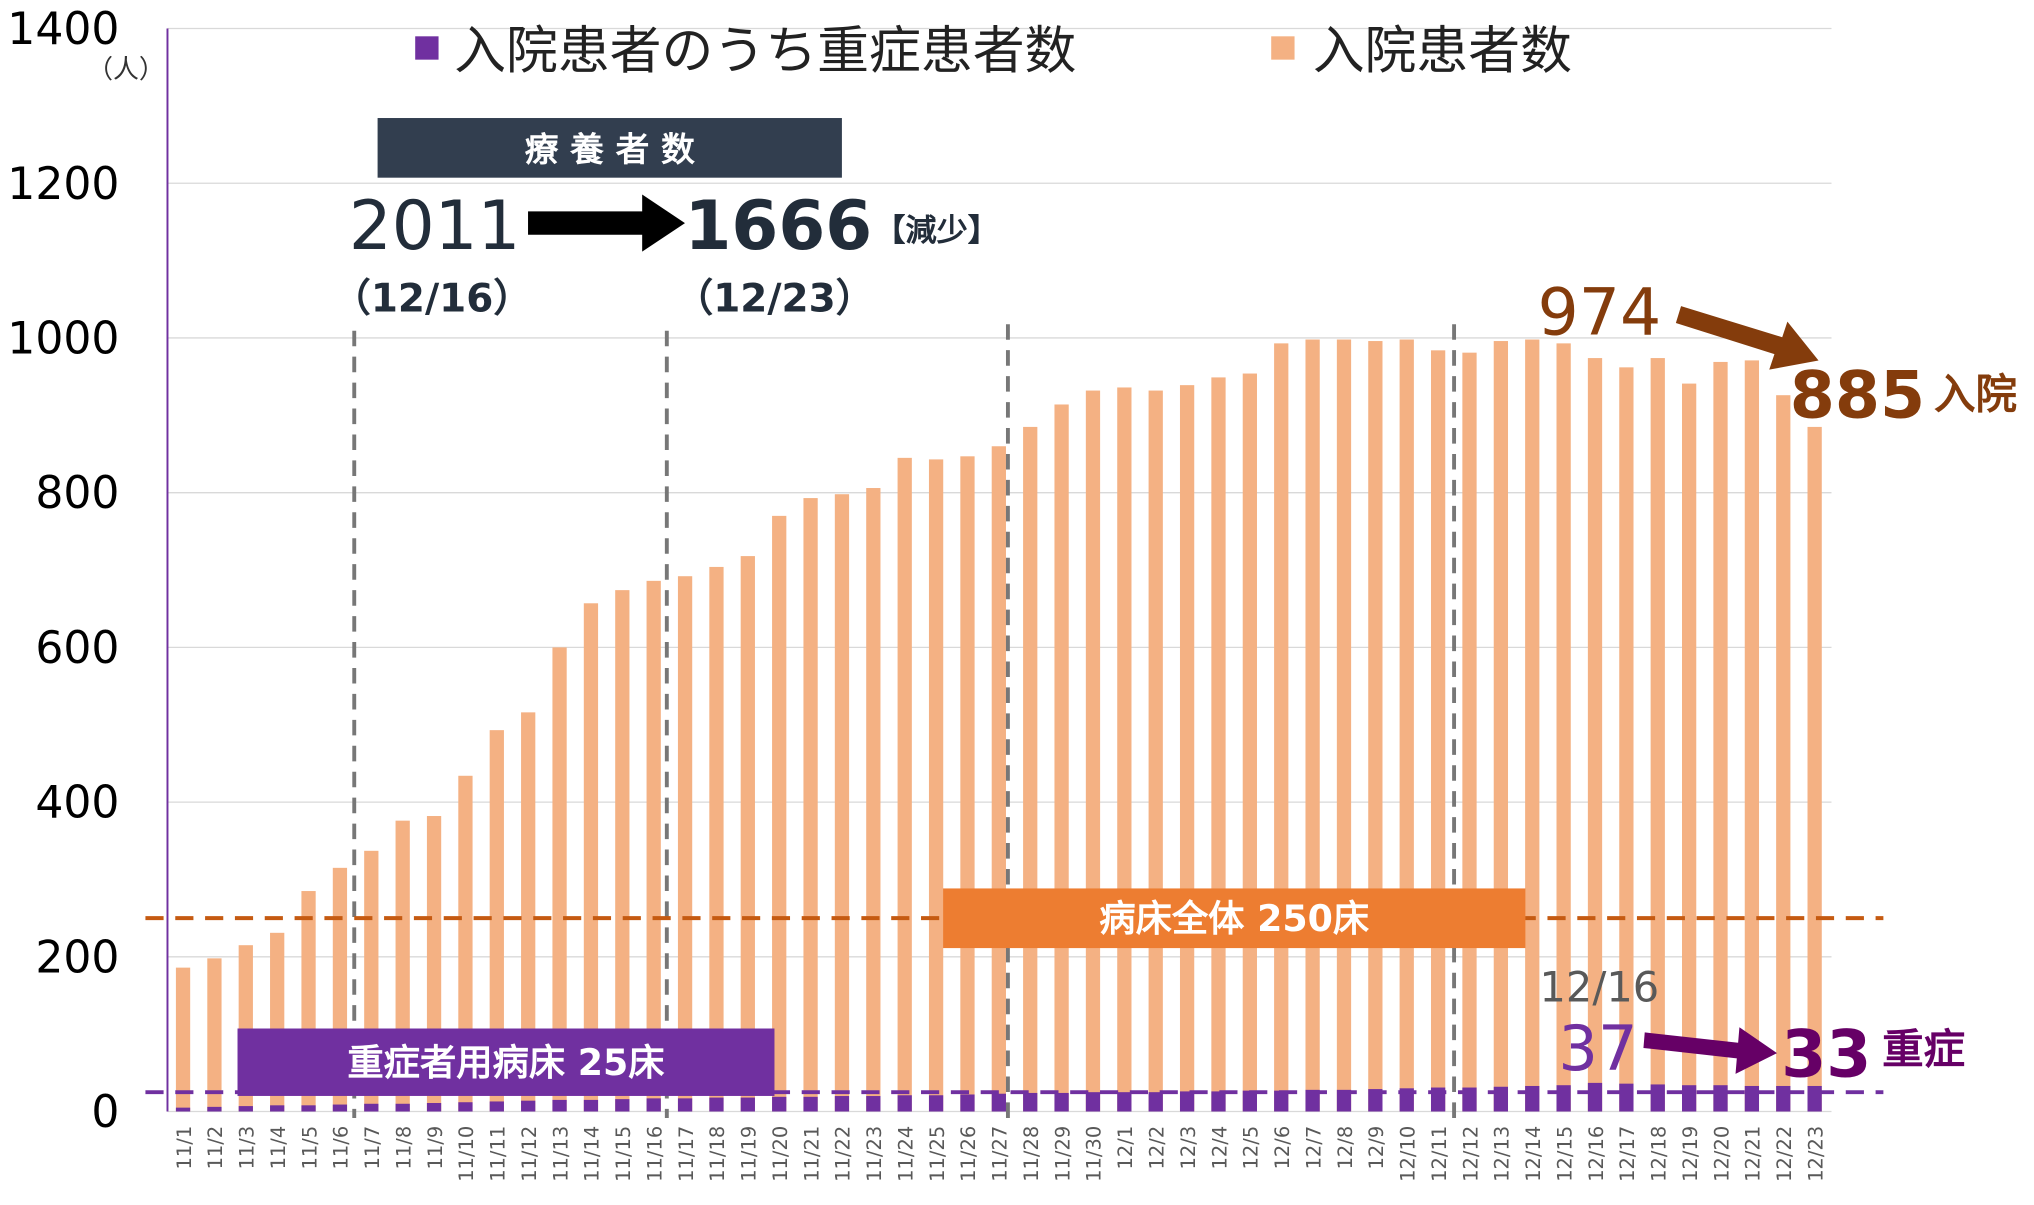 The height and width of the screenshot is (1205, 2034). What do you see at coordinates (1600, 986) in the screenshot?
I see `severe-date: 12/16` at bounding box center [1600, 986].